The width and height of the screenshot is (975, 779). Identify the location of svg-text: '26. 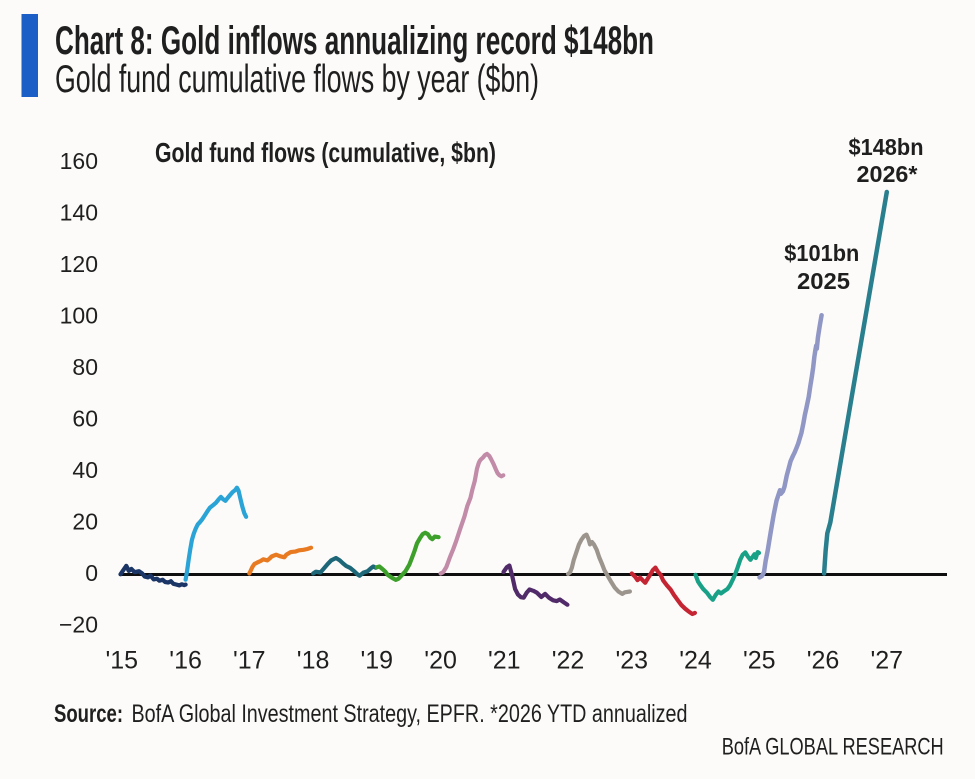
(823, 661).